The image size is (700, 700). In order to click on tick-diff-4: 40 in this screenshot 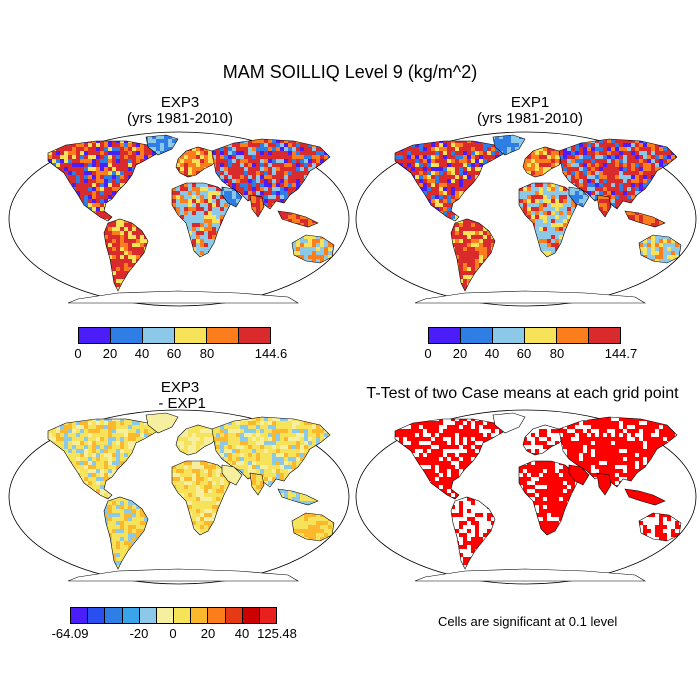, I will do `click(242, 633)`.